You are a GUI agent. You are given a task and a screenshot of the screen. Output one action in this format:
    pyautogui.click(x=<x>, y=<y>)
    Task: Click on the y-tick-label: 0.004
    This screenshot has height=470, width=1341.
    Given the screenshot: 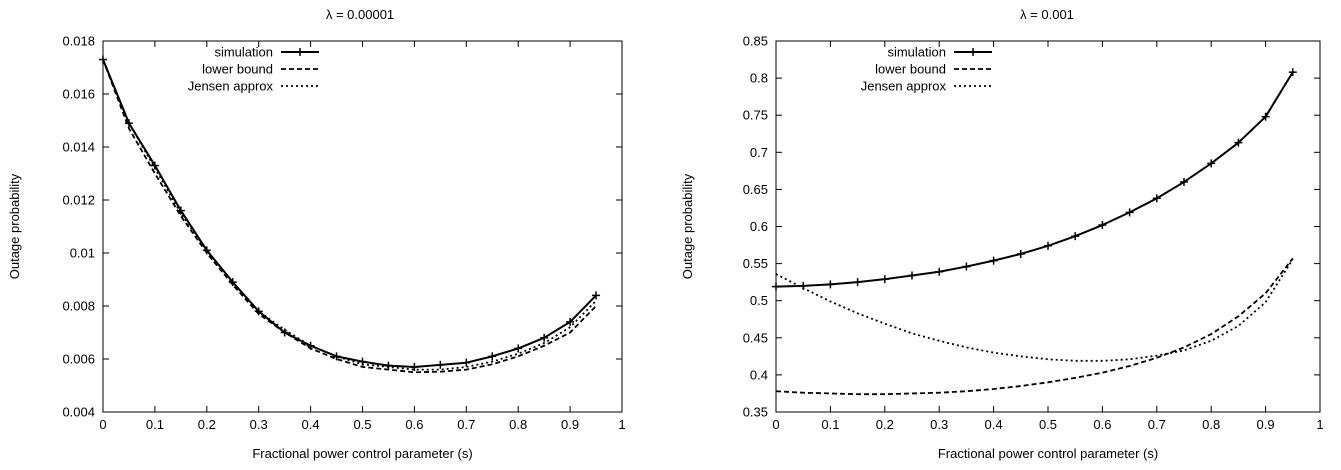 What is the action you would take?
    pyautogui.click(x=78, y=412)
    